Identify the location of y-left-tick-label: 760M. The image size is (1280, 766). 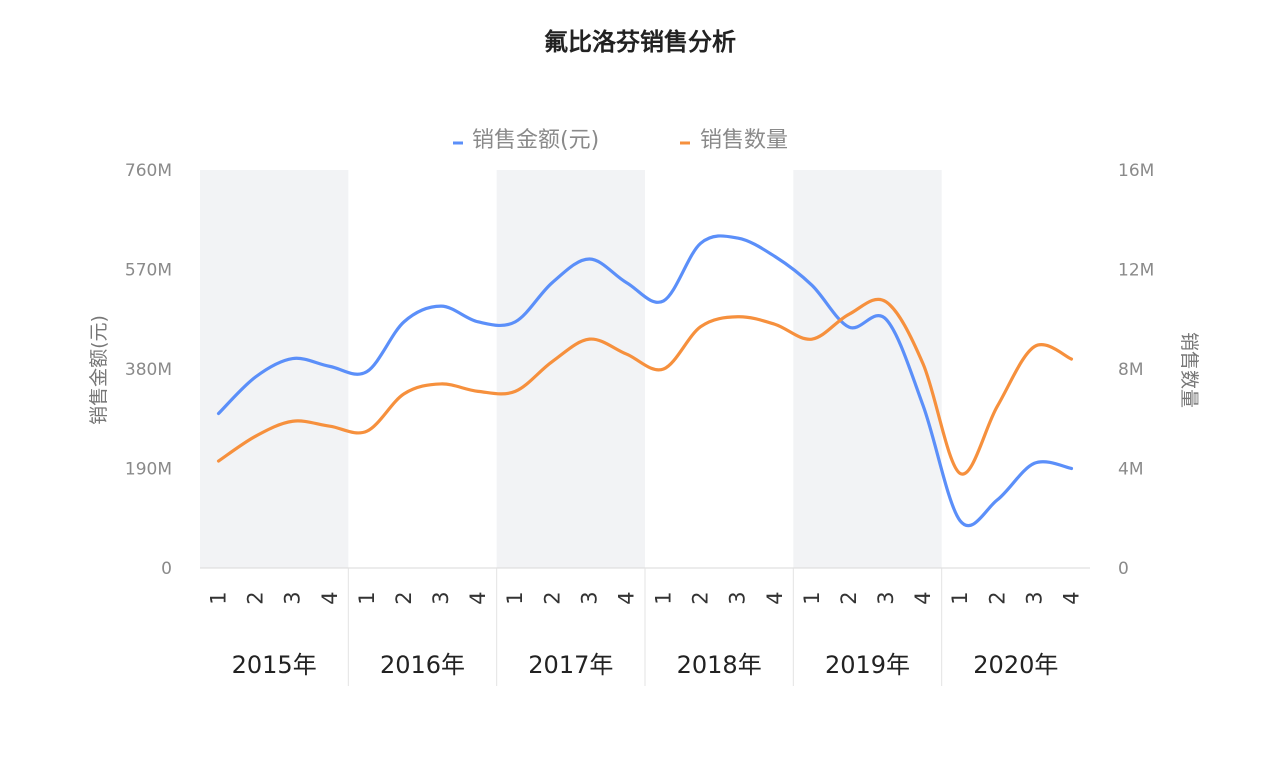
(148, 171).